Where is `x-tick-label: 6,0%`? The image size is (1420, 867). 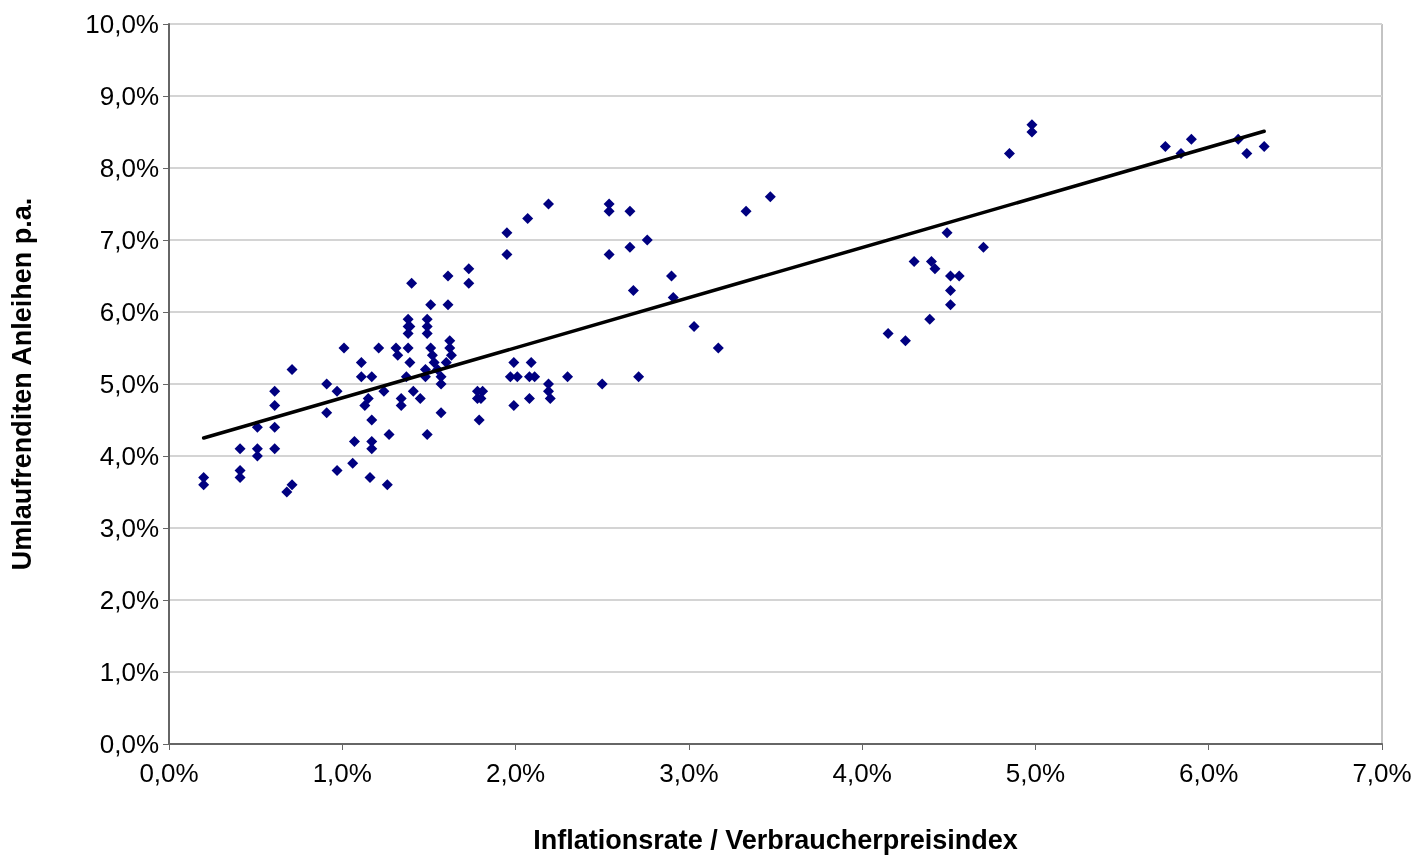 x-tick-label: 6,0% is located at coordinates (1209, 773).